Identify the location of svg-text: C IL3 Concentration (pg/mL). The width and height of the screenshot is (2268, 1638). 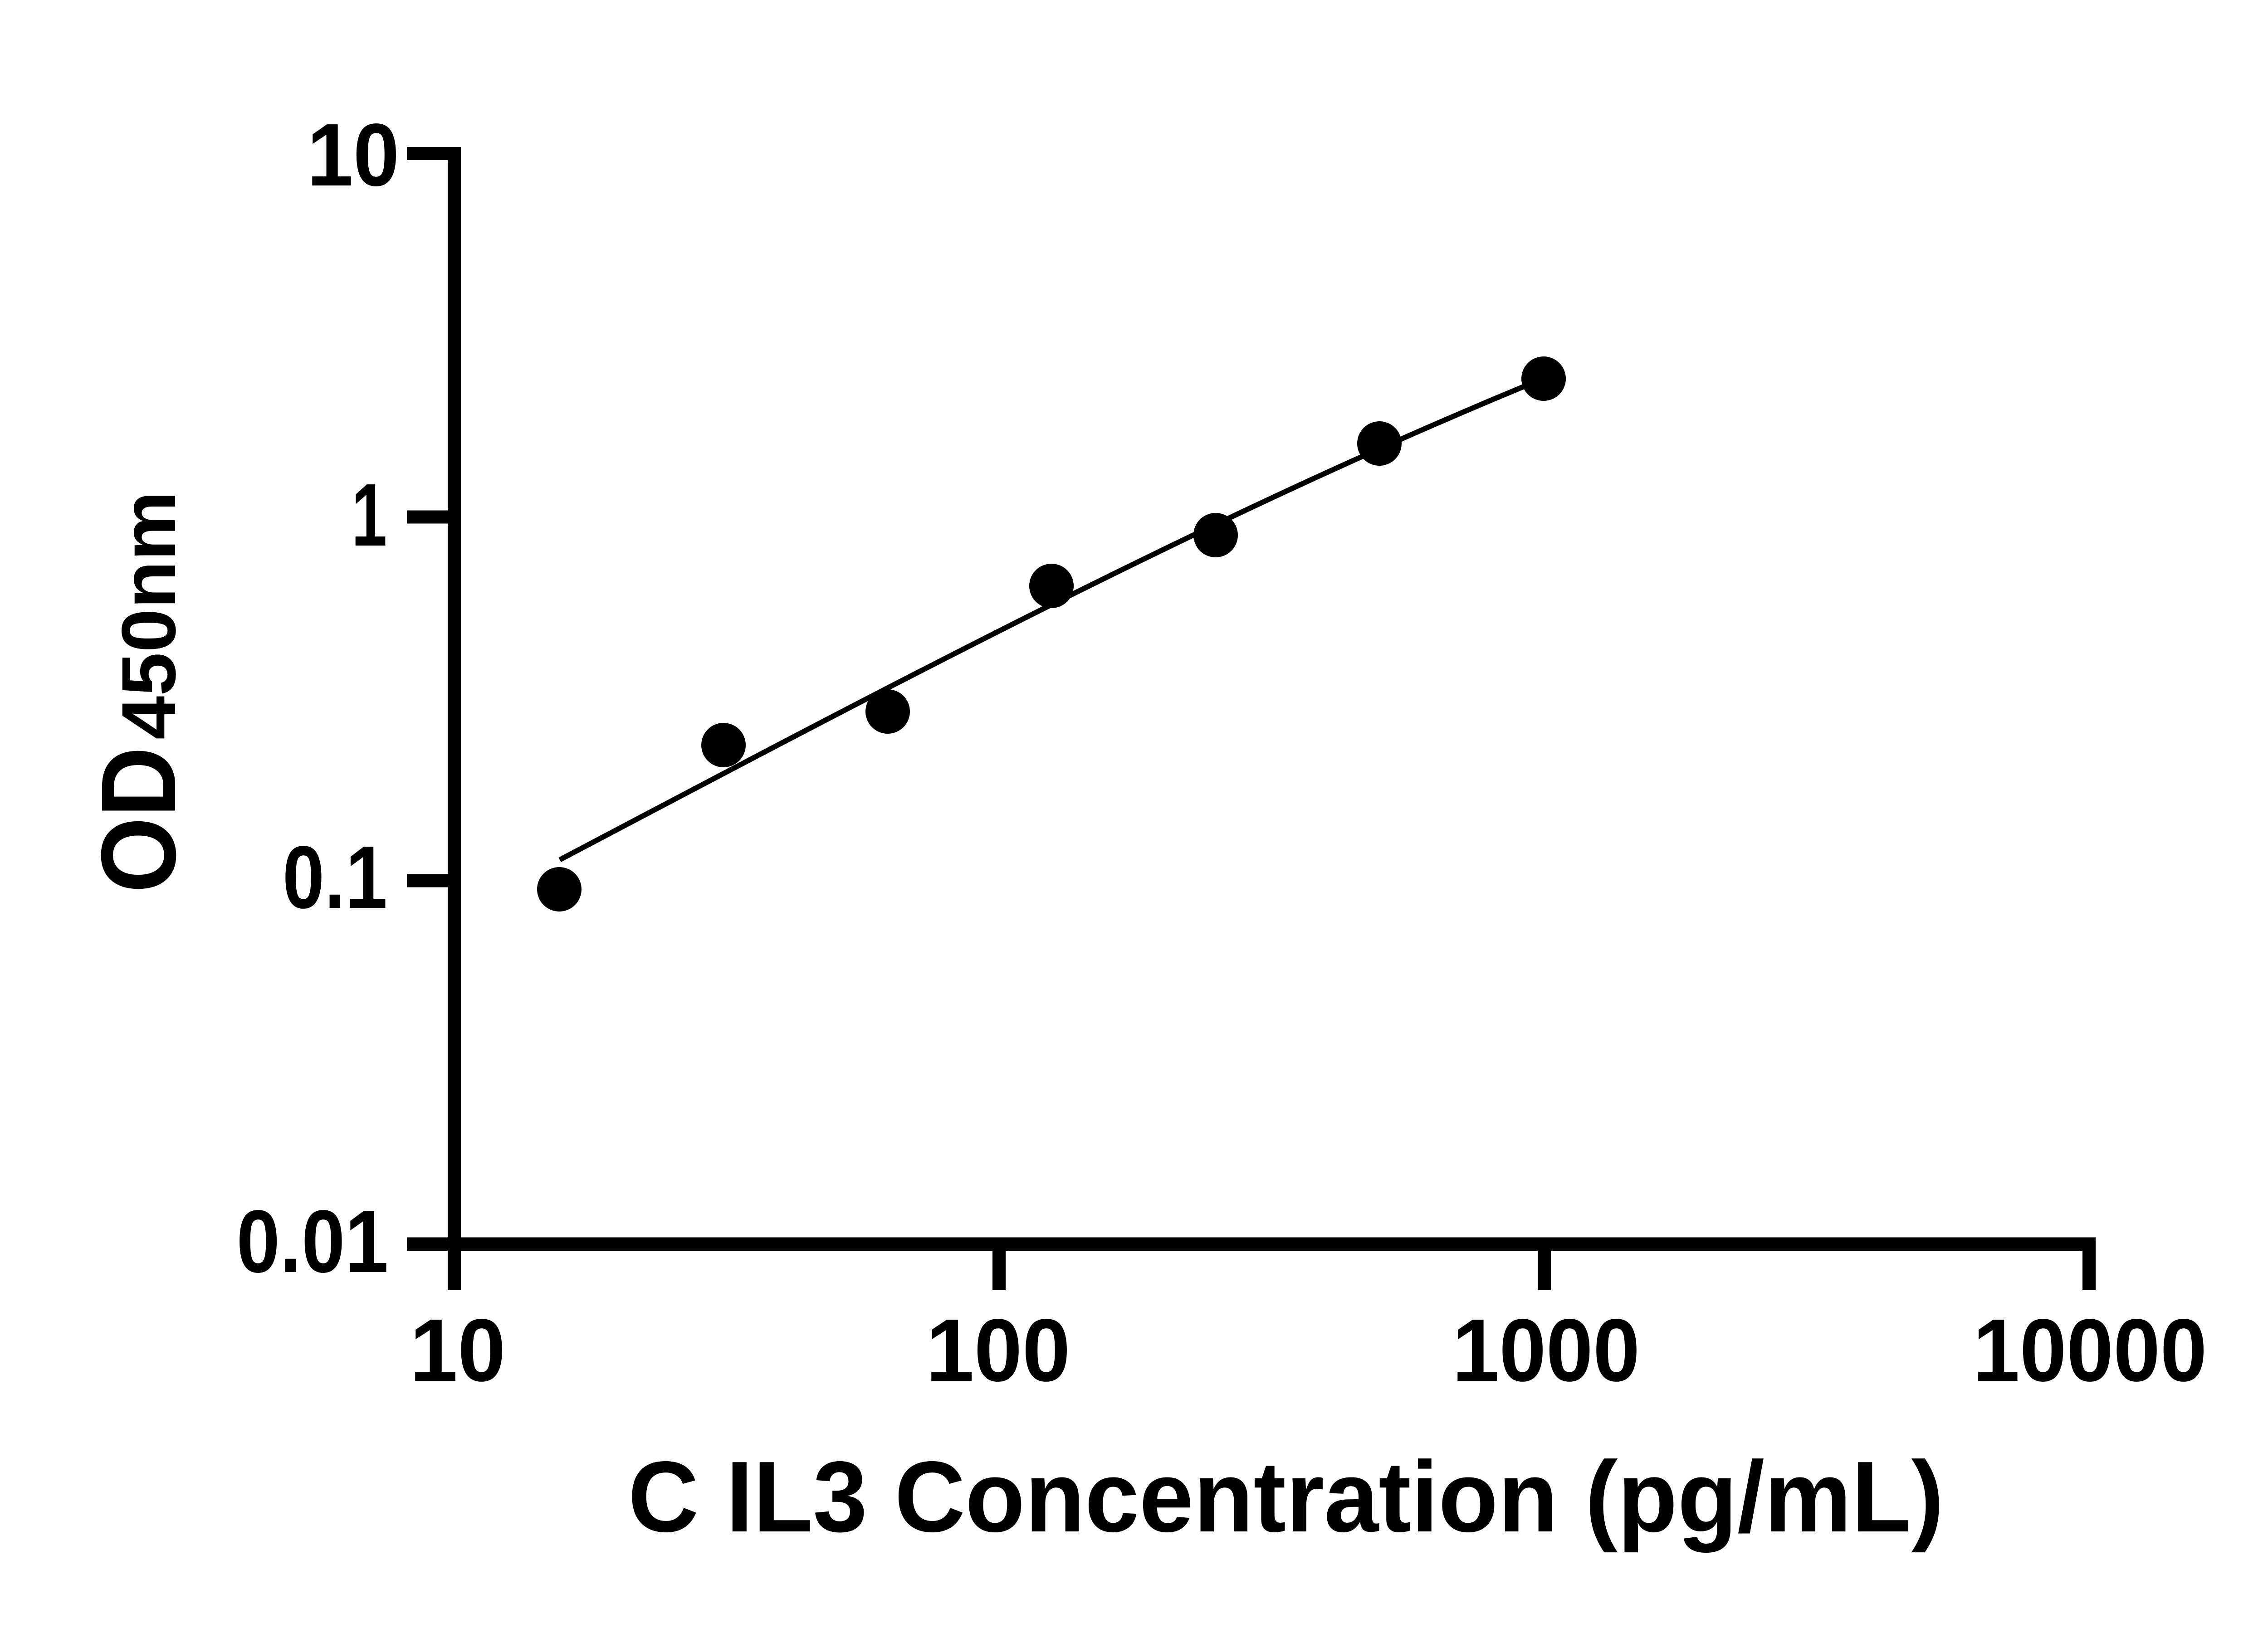
(1286, 1497).